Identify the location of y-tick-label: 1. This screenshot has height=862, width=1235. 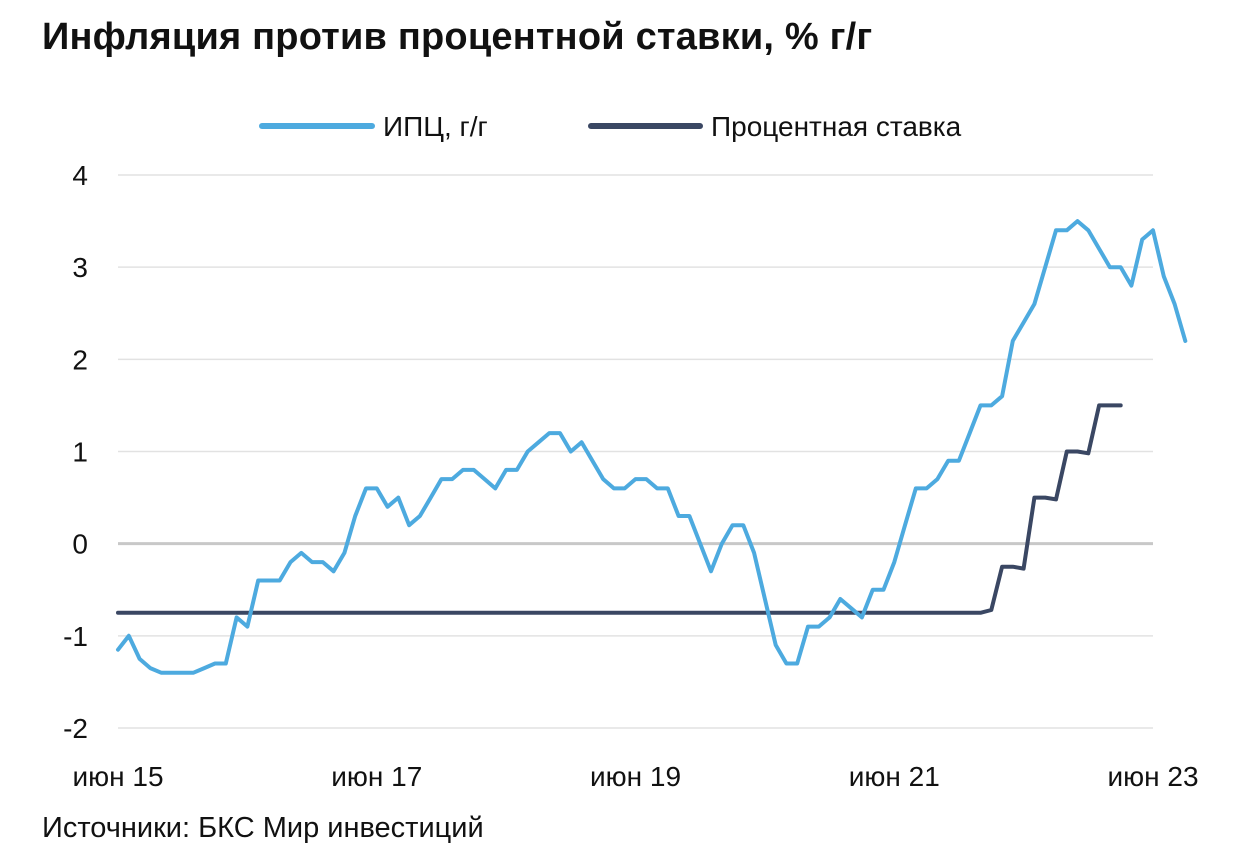
(80, 452).